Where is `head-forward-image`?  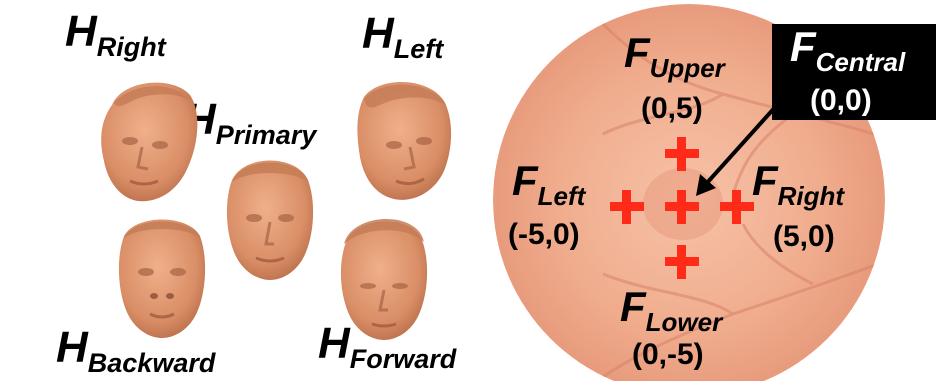 head-forward-image is located at coordinates (384, 279).